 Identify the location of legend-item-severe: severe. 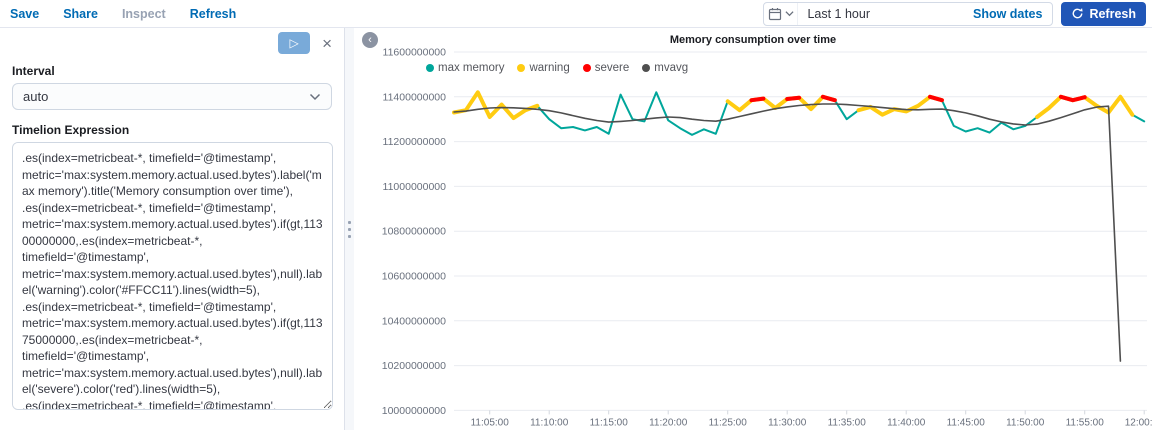
(606, 68).